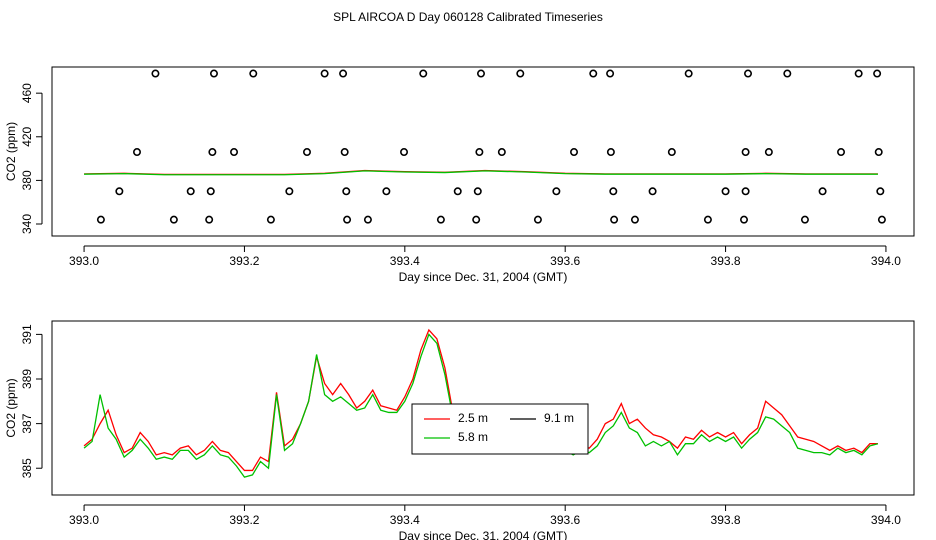  Describe the element at coordinates (27, 468) in the screenshot. I see `y-tick-label: 385` at that location.